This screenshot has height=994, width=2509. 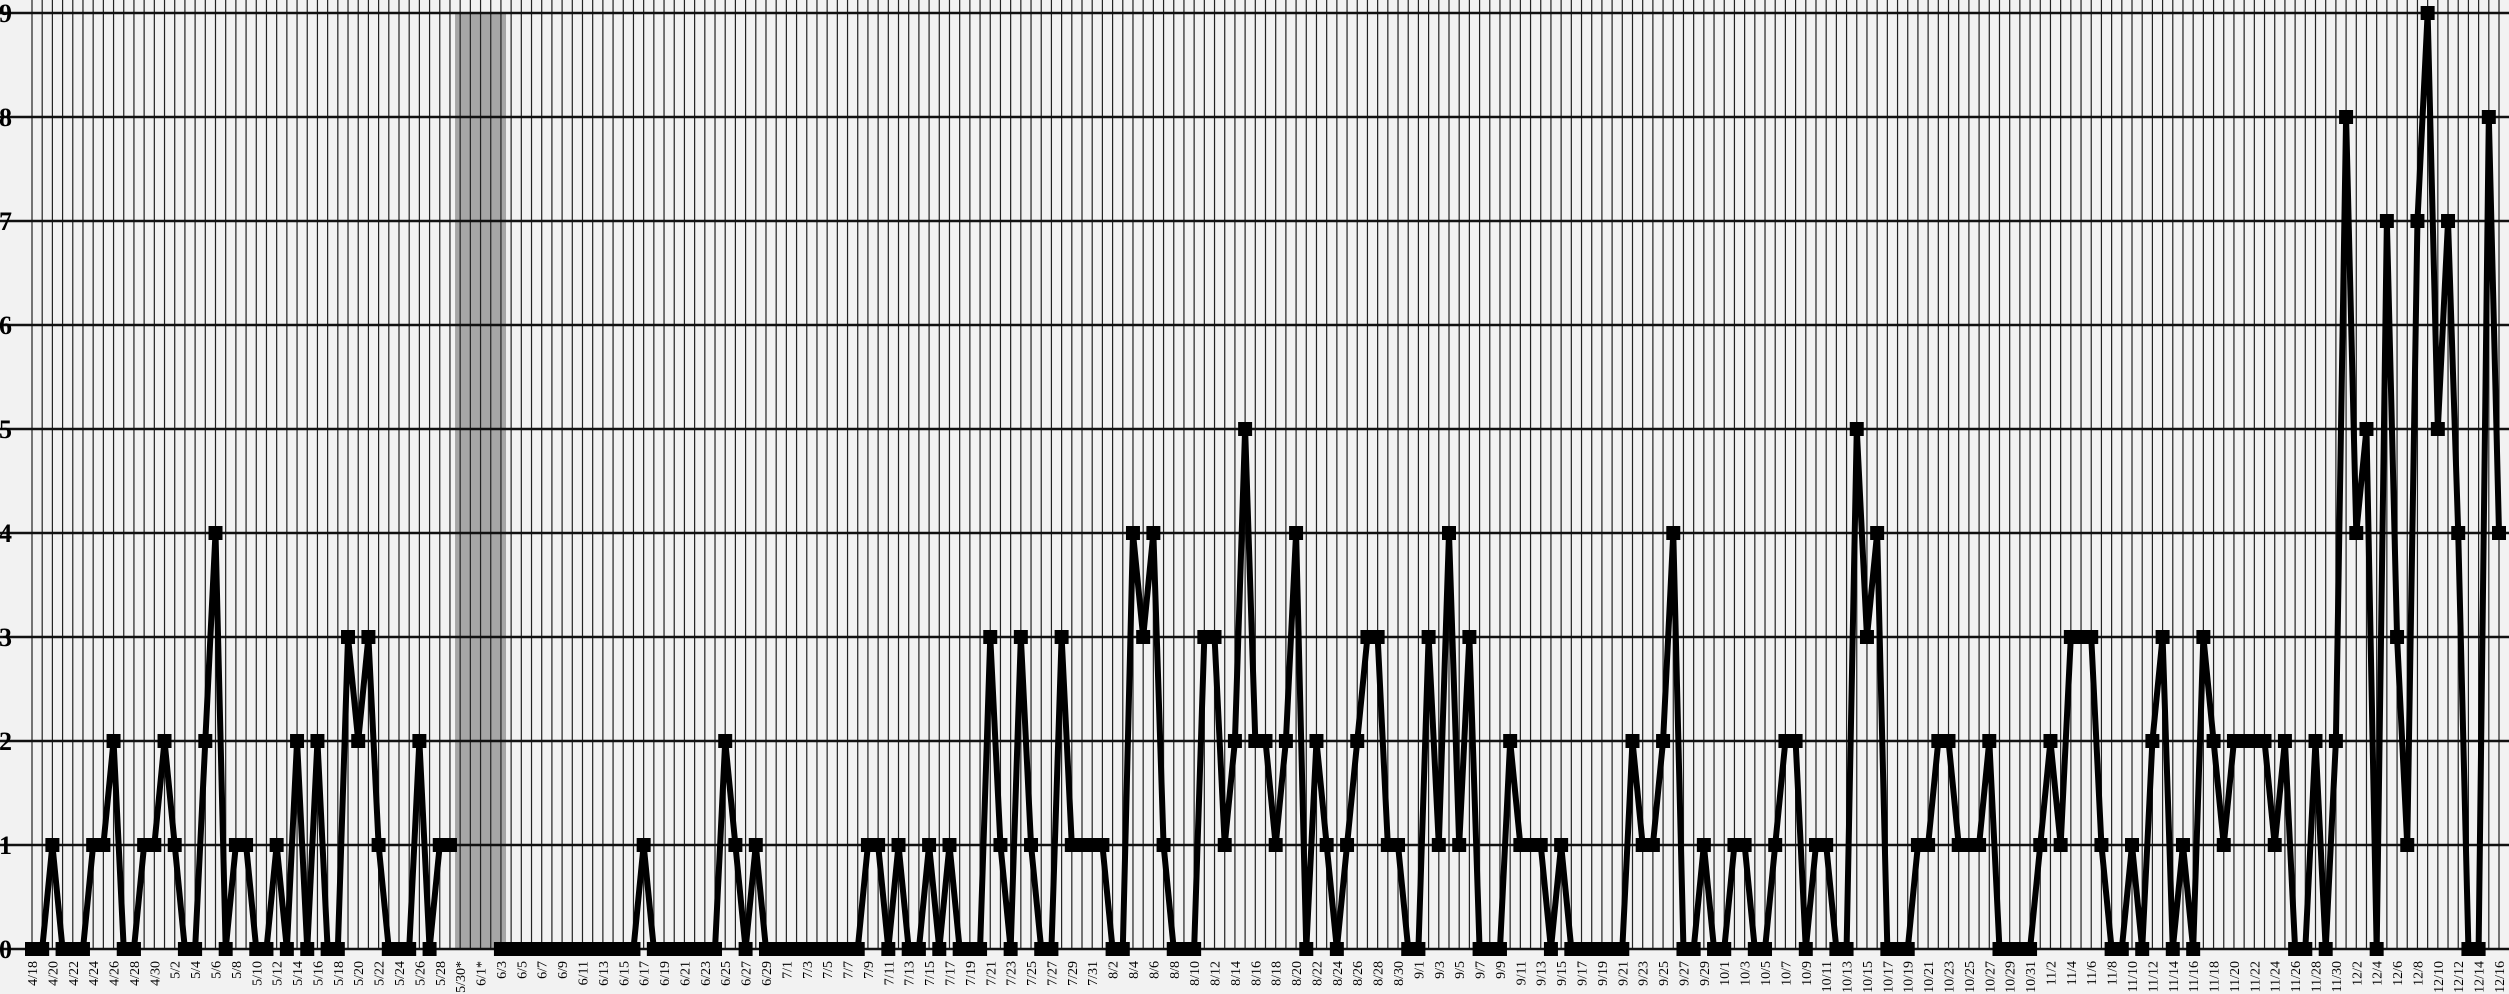 What do you see at coordinates (971, 973) in the screenshot?
I see `x-tick-label: 7/19` at bounding box center [971, 973].